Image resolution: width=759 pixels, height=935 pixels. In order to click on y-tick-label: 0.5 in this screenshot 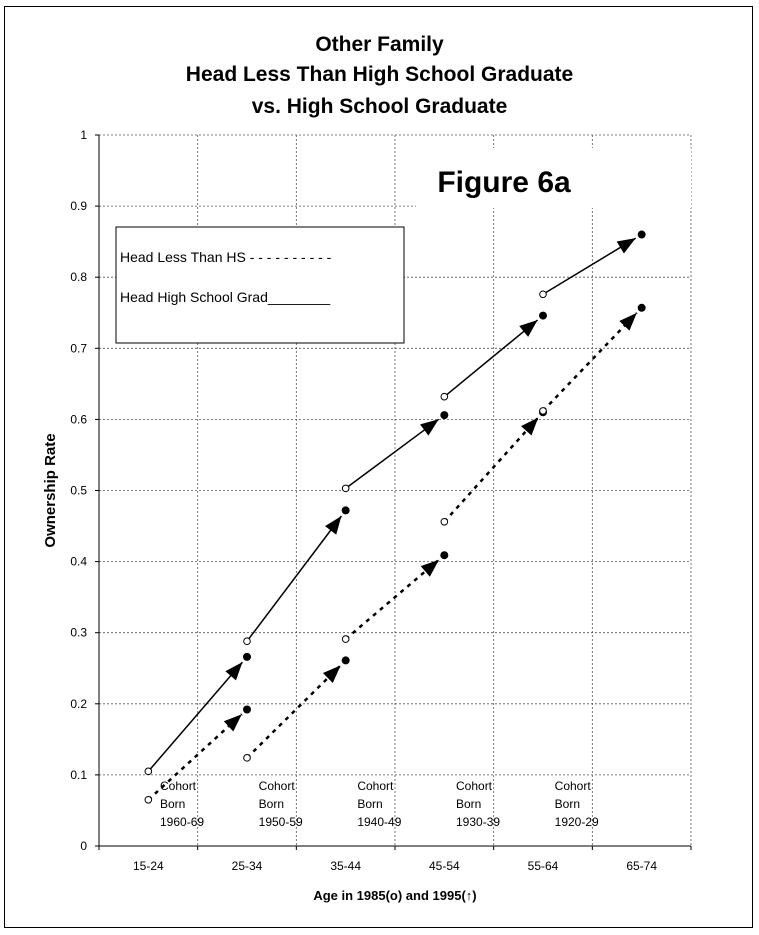, I will do `click(78, 491)`.